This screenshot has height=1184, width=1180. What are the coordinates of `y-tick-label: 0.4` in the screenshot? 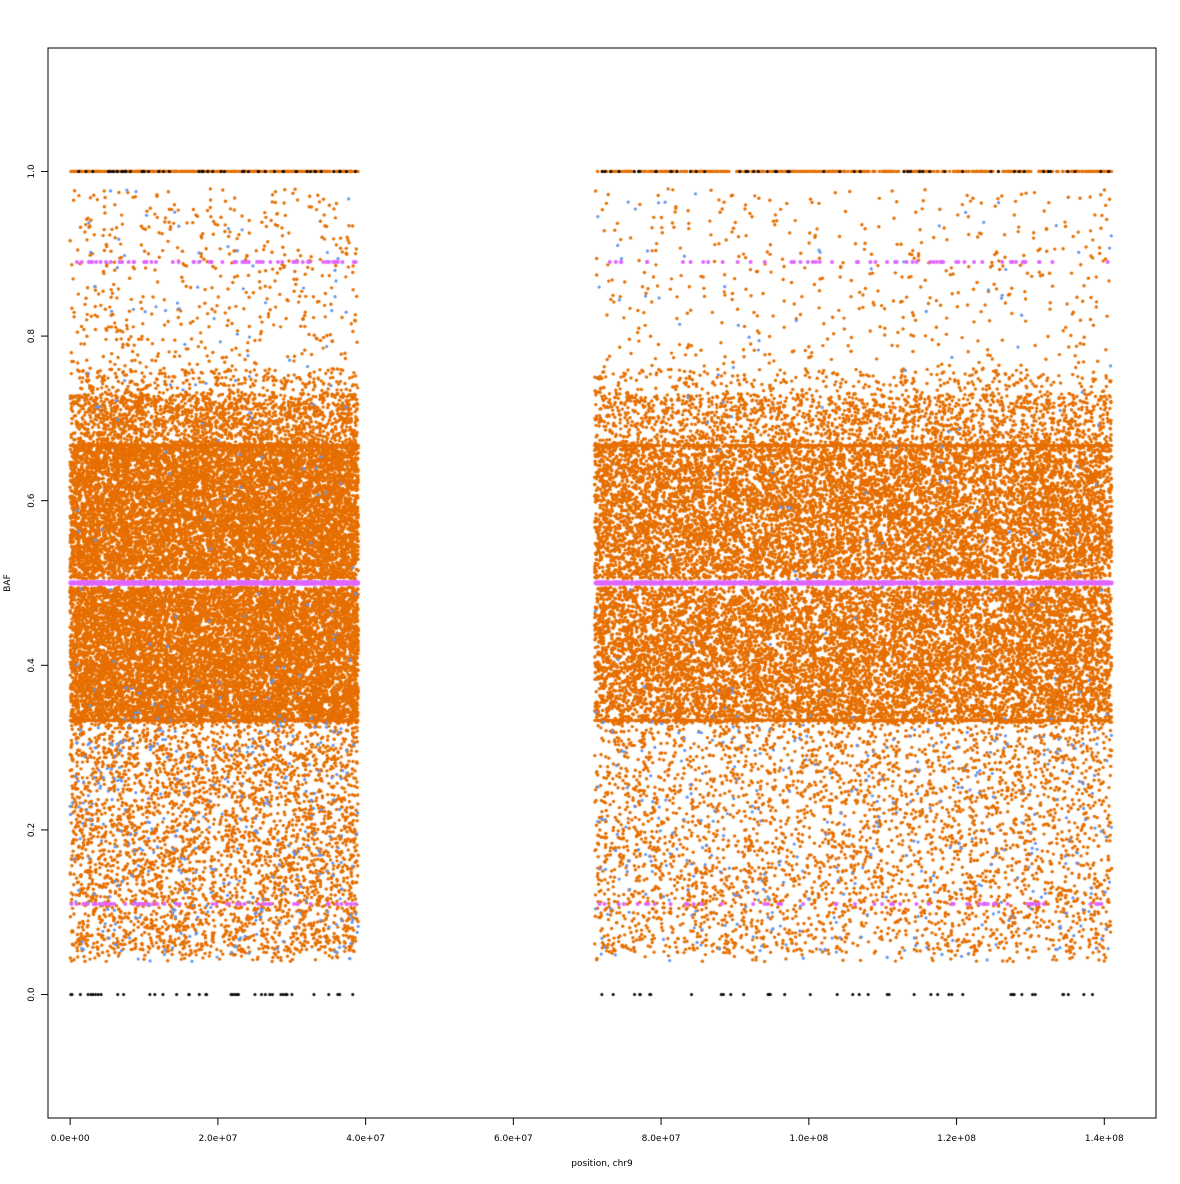 It's located at (32, 665).